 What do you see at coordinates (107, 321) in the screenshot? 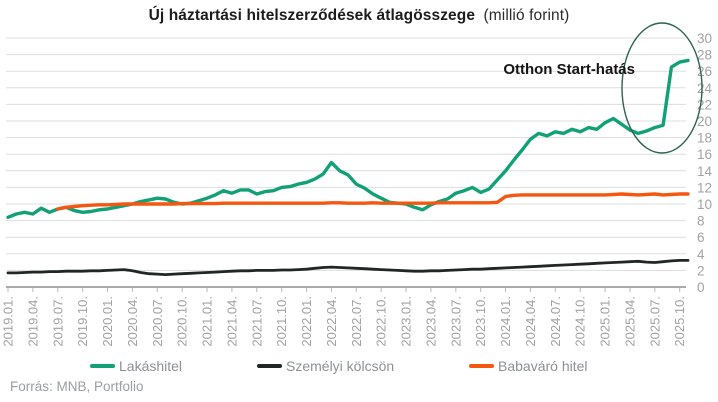
I see `svg-text: 2020.01.` at bounding box center [107, 321].